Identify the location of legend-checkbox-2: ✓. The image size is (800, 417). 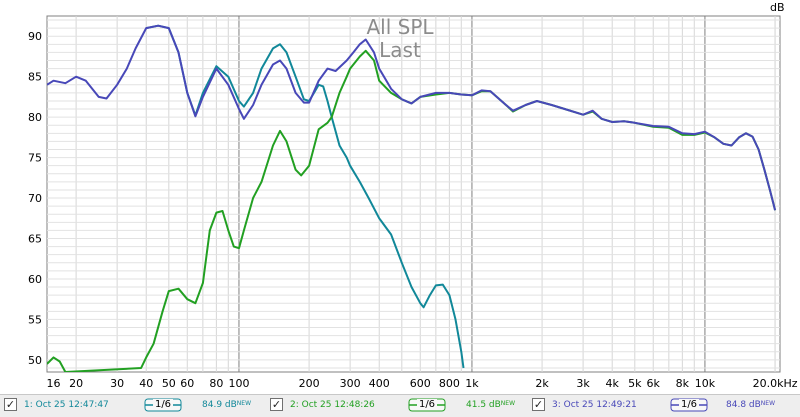
(276, 404).